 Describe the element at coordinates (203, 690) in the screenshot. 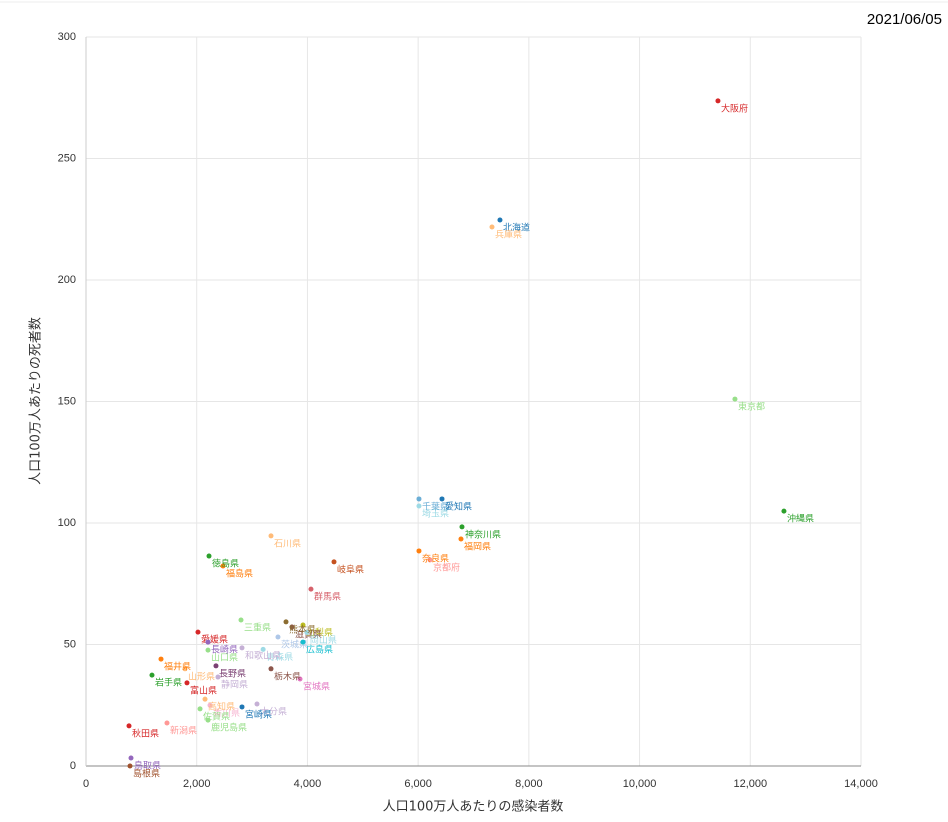

I see `point-label: 富山県` at that location.